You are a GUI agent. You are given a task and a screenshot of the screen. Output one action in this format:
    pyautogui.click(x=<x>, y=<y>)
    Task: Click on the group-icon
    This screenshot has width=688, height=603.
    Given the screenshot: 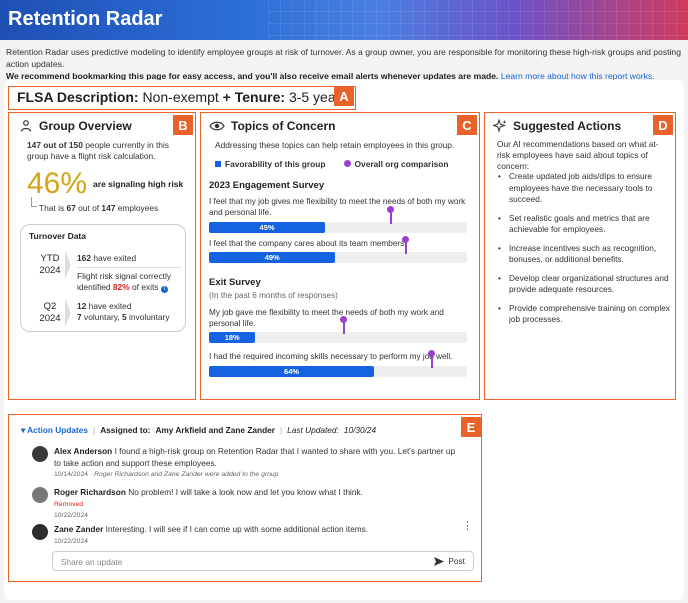 What is the action you would take?
    pyautogui.click(x=26, y=126)
    